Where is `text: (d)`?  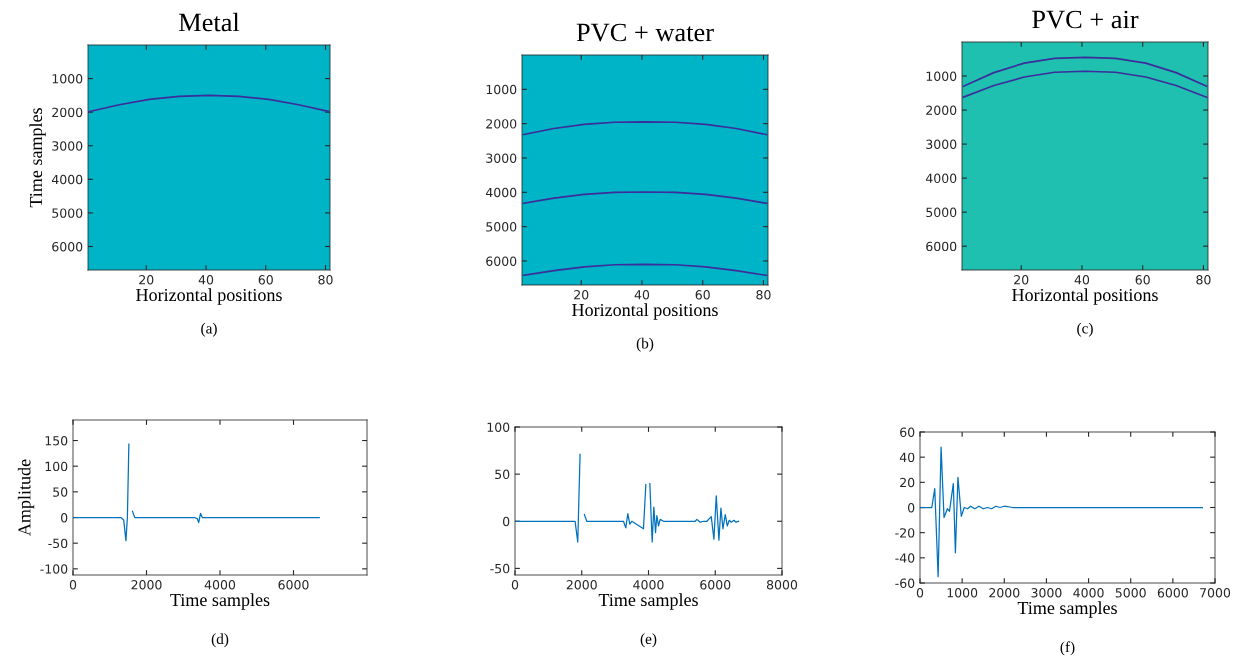 text: (d) is located at coordinates (220, 640).